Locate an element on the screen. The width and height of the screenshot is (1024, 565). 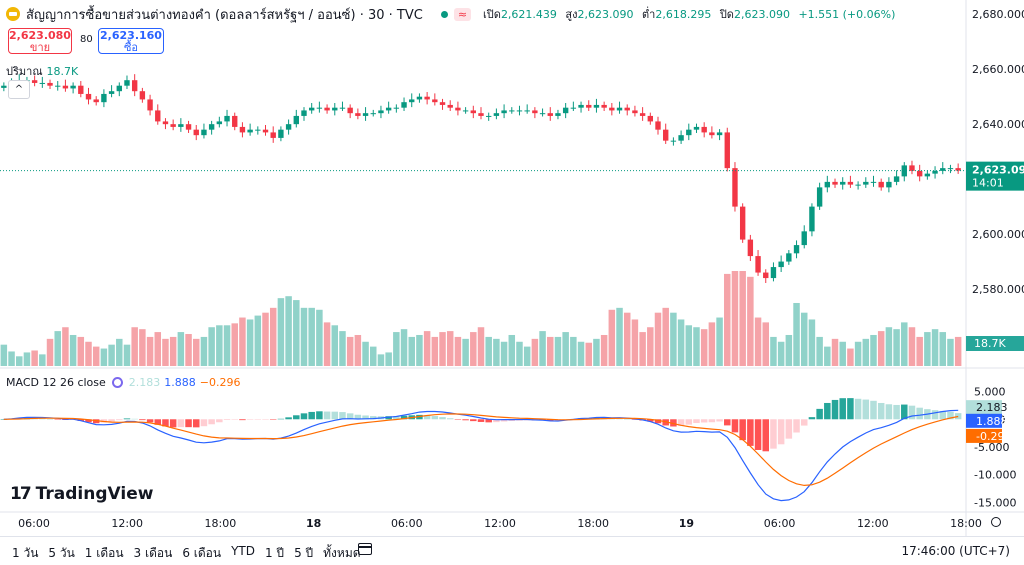
range-button: 5 ปี is located at coordinates (304, 553).